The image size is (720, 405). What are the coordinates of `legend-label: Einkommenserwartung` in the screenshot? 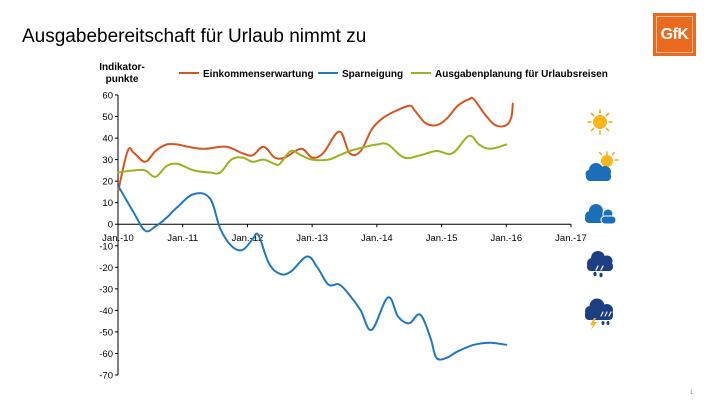 It's located at (258, 74).